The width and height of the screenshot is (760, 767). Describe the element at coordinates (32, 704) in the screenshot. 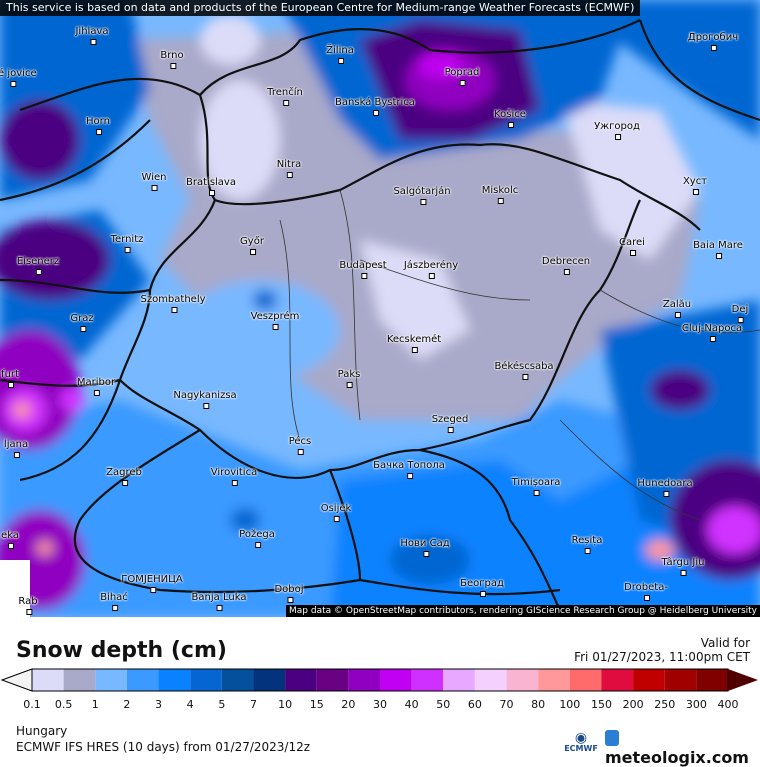

I see `legend-label: 0.1` at that location.